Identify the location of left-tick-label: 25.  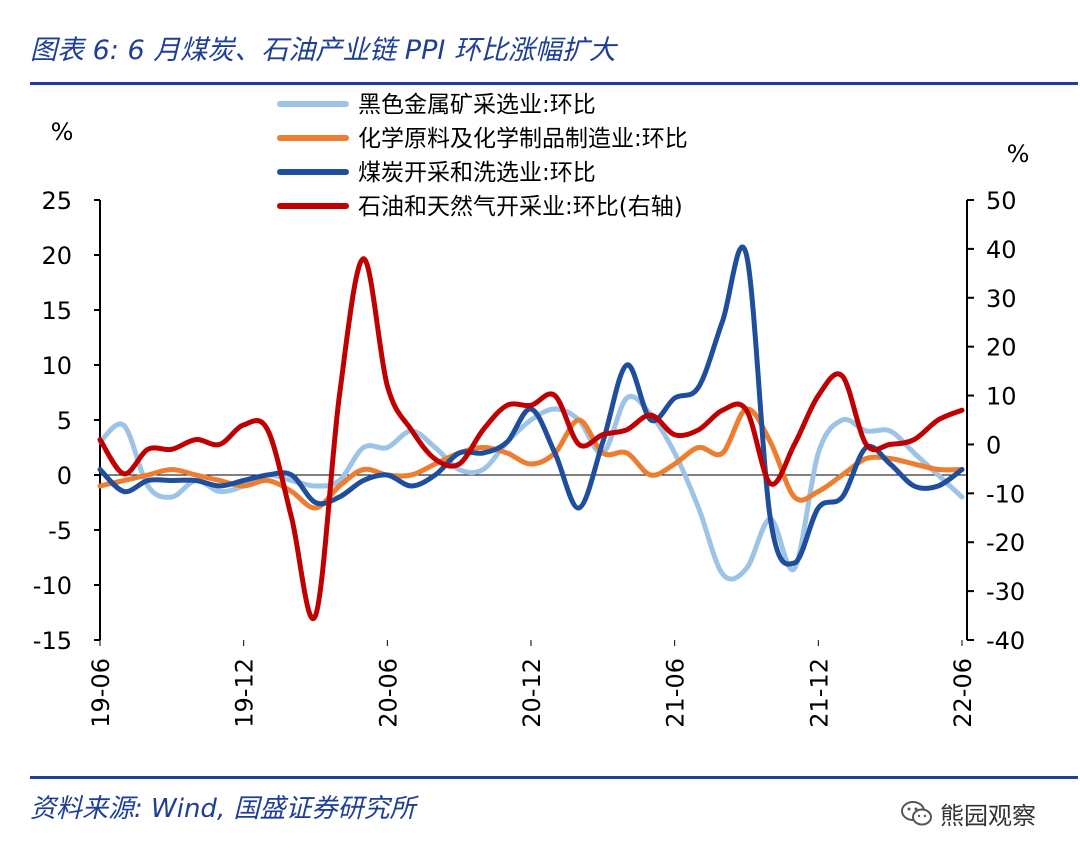
(56, 201).